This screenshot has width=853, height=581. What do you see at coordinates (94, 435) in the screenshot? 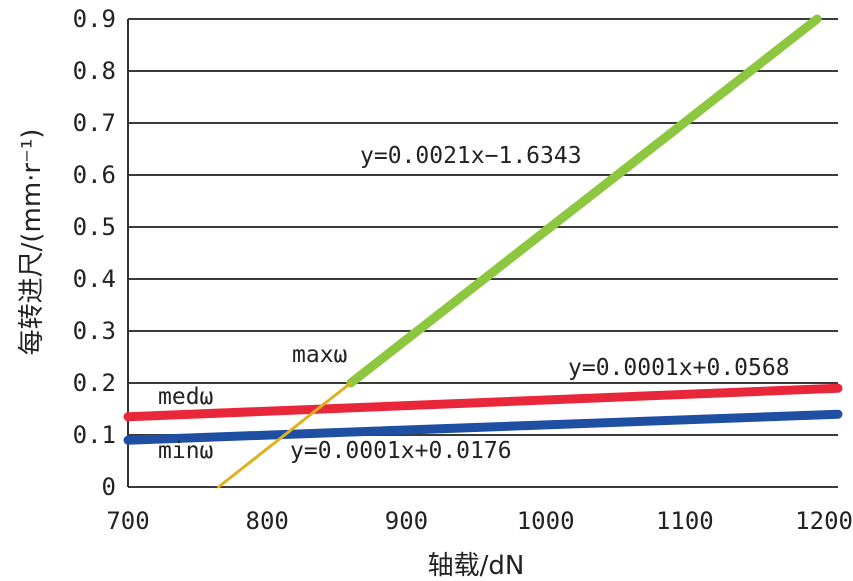
I see `y-tick-label-1: 0.1` at bounding box center [94, 435].